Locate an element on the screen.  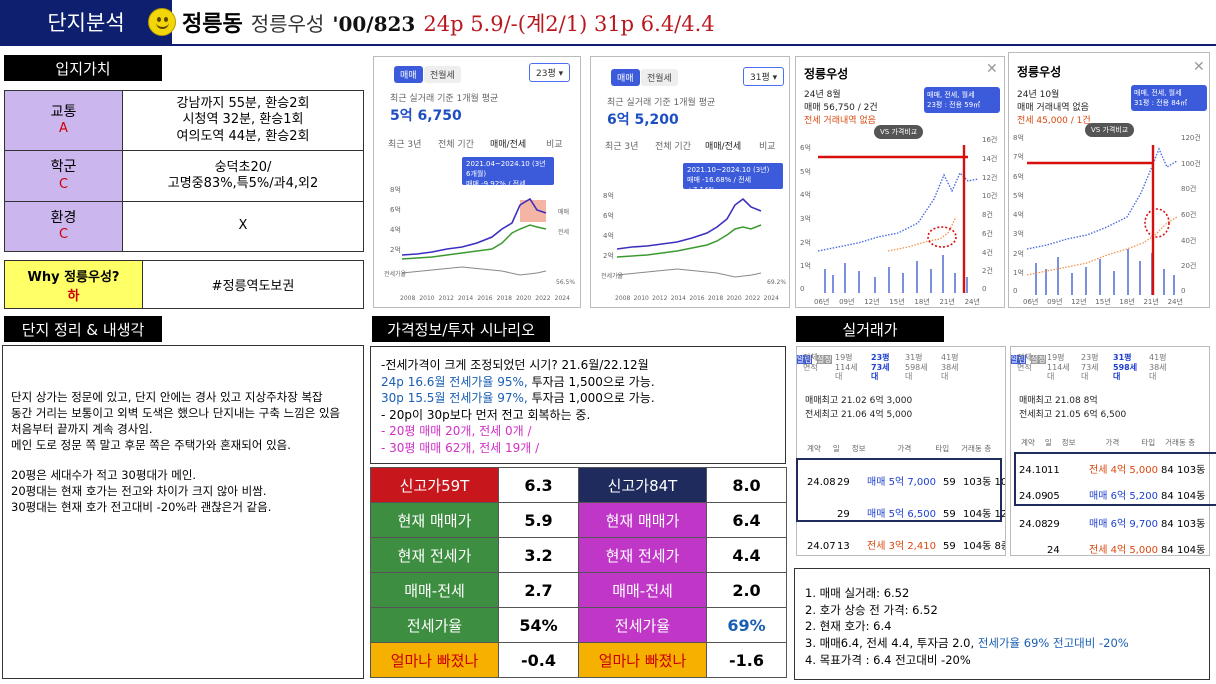
price-row: 신고가59T 6.3 is located at coordinates (474, 485).